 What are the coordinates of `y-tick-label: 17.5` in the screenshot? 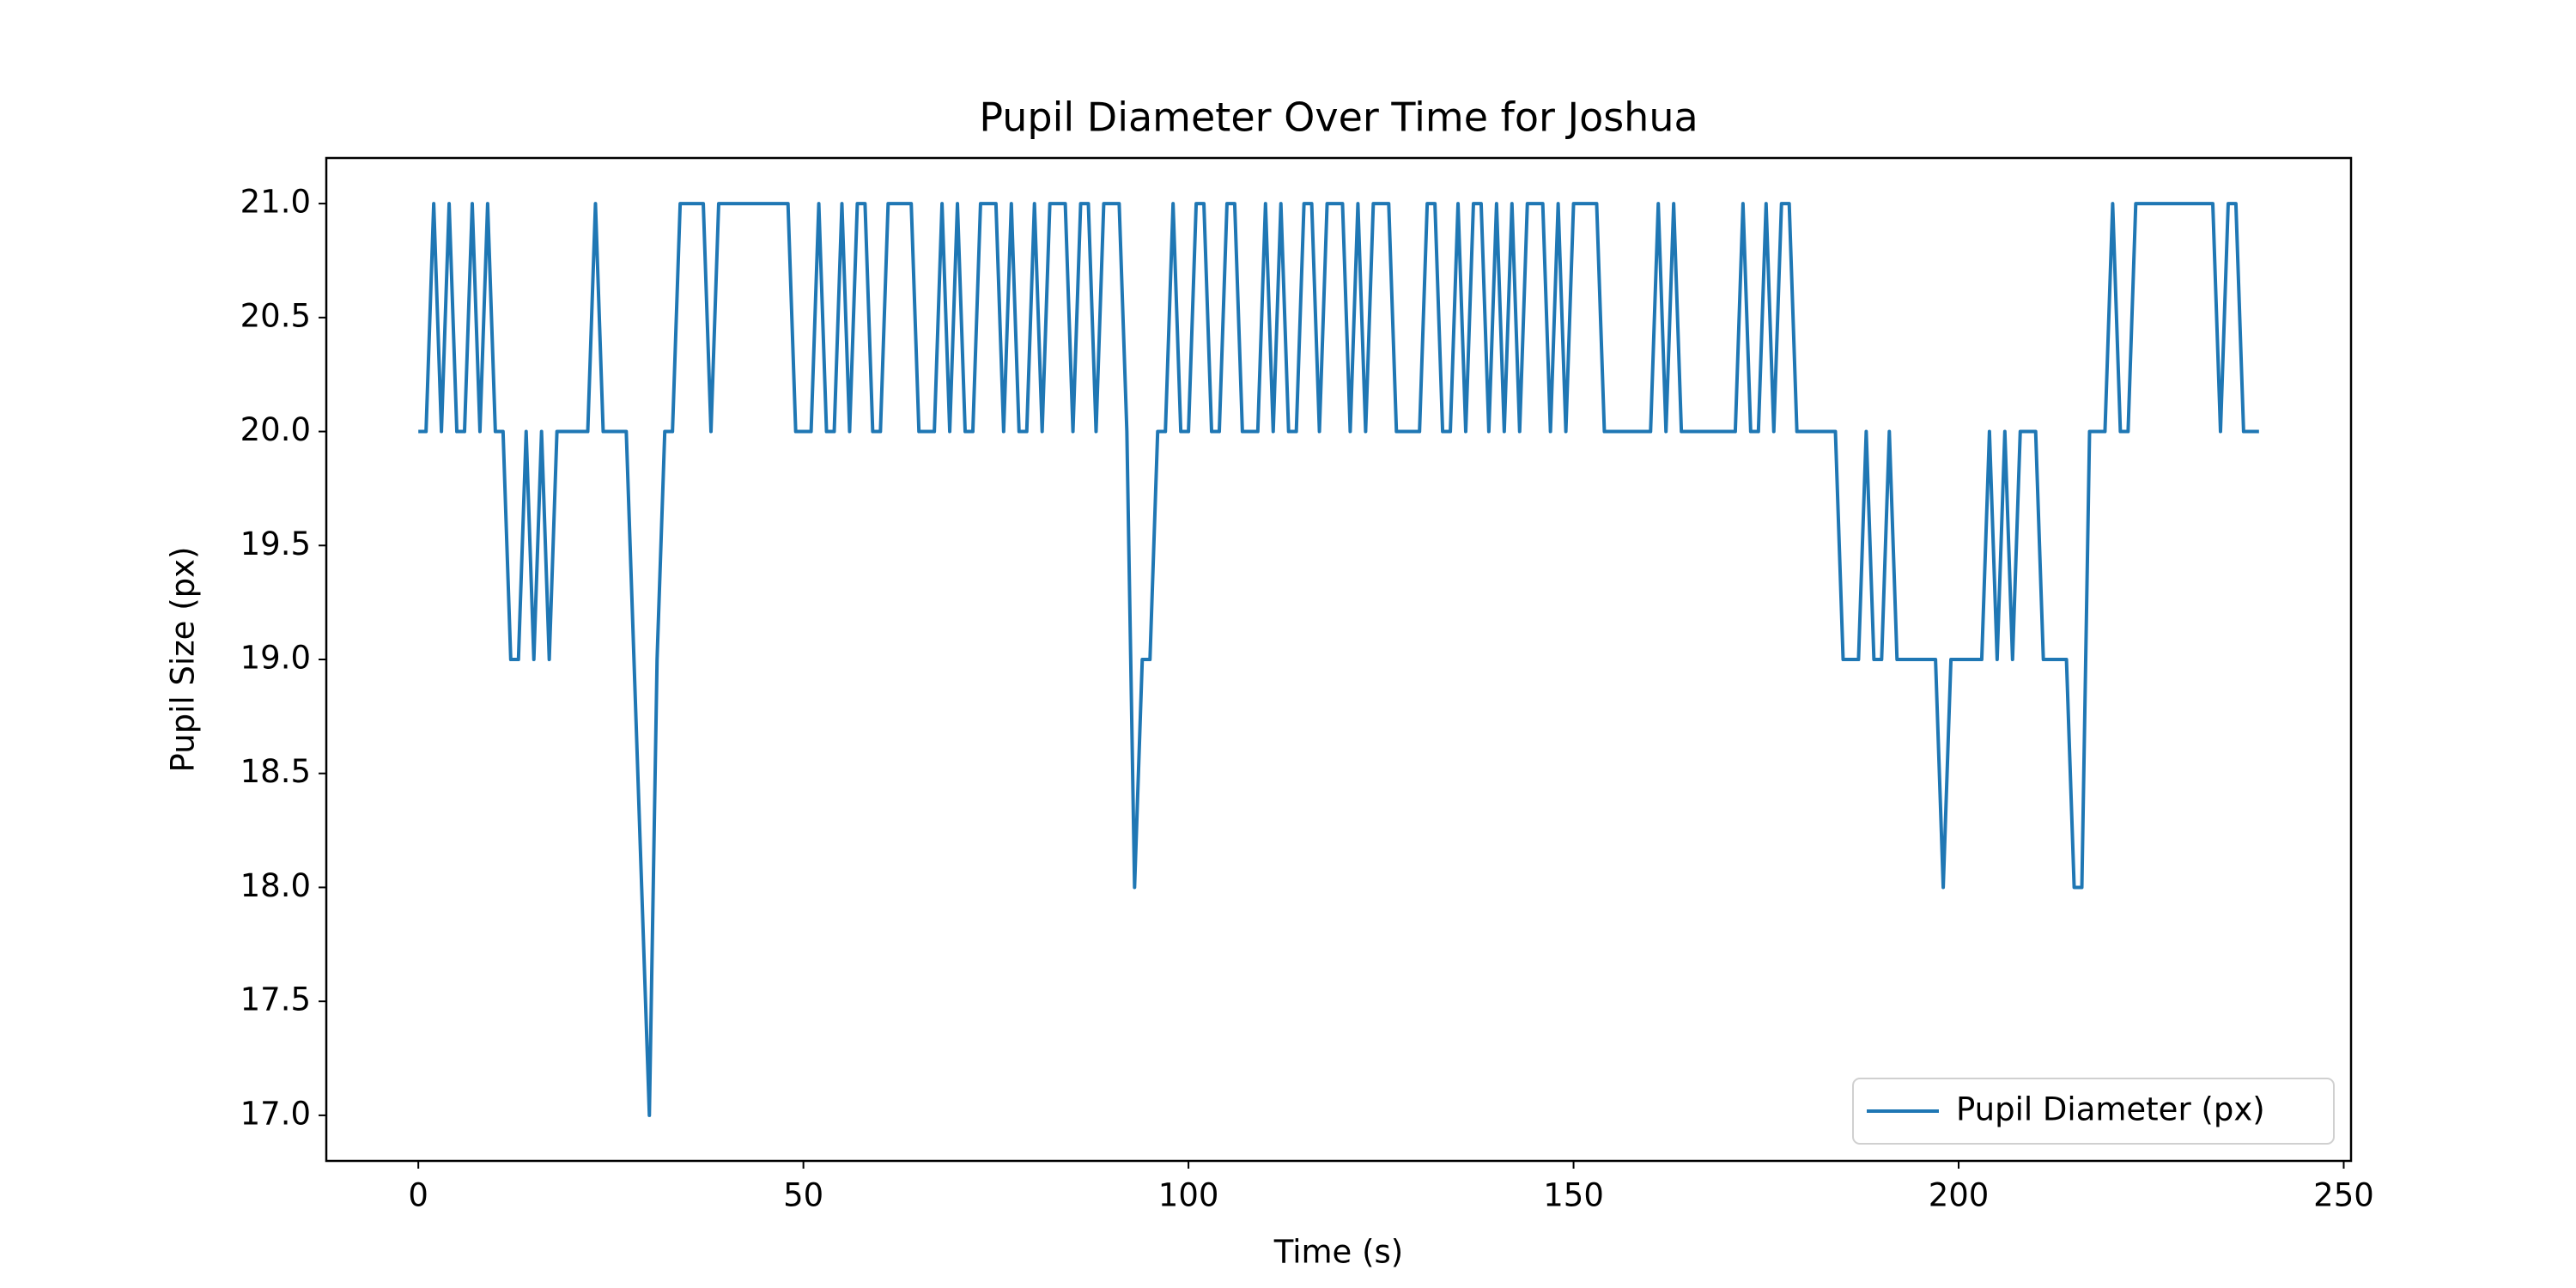 It's located at (275, 999).